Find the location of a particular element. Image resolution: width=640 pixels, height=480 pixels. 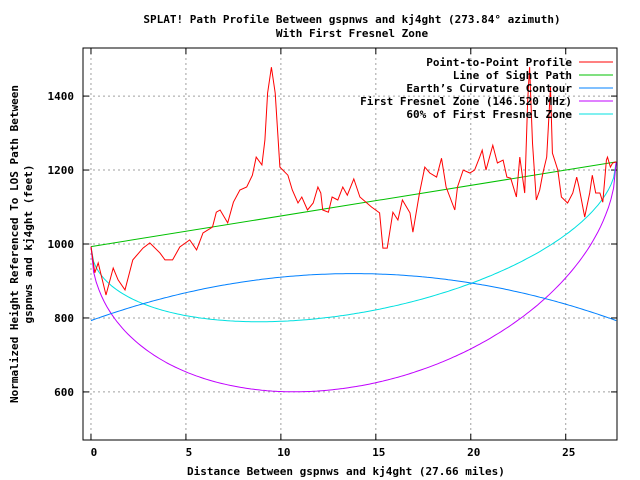

y-tick-label: 1000 is located at coordinates (61, 244).